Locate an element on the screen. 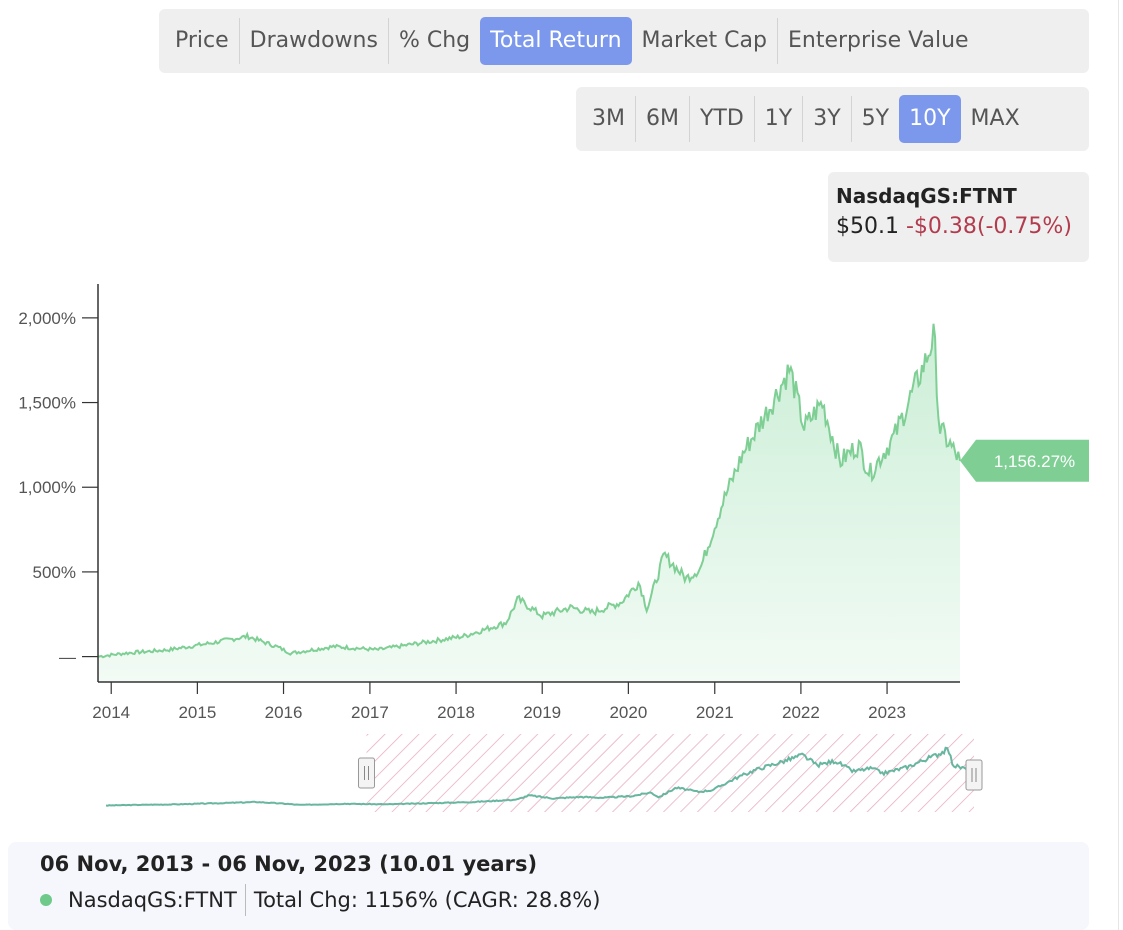  range-tab-bar: 3M 6M YTD 1Y 3Y 5Y 10Y MAX is located at coordinates (832, 119).